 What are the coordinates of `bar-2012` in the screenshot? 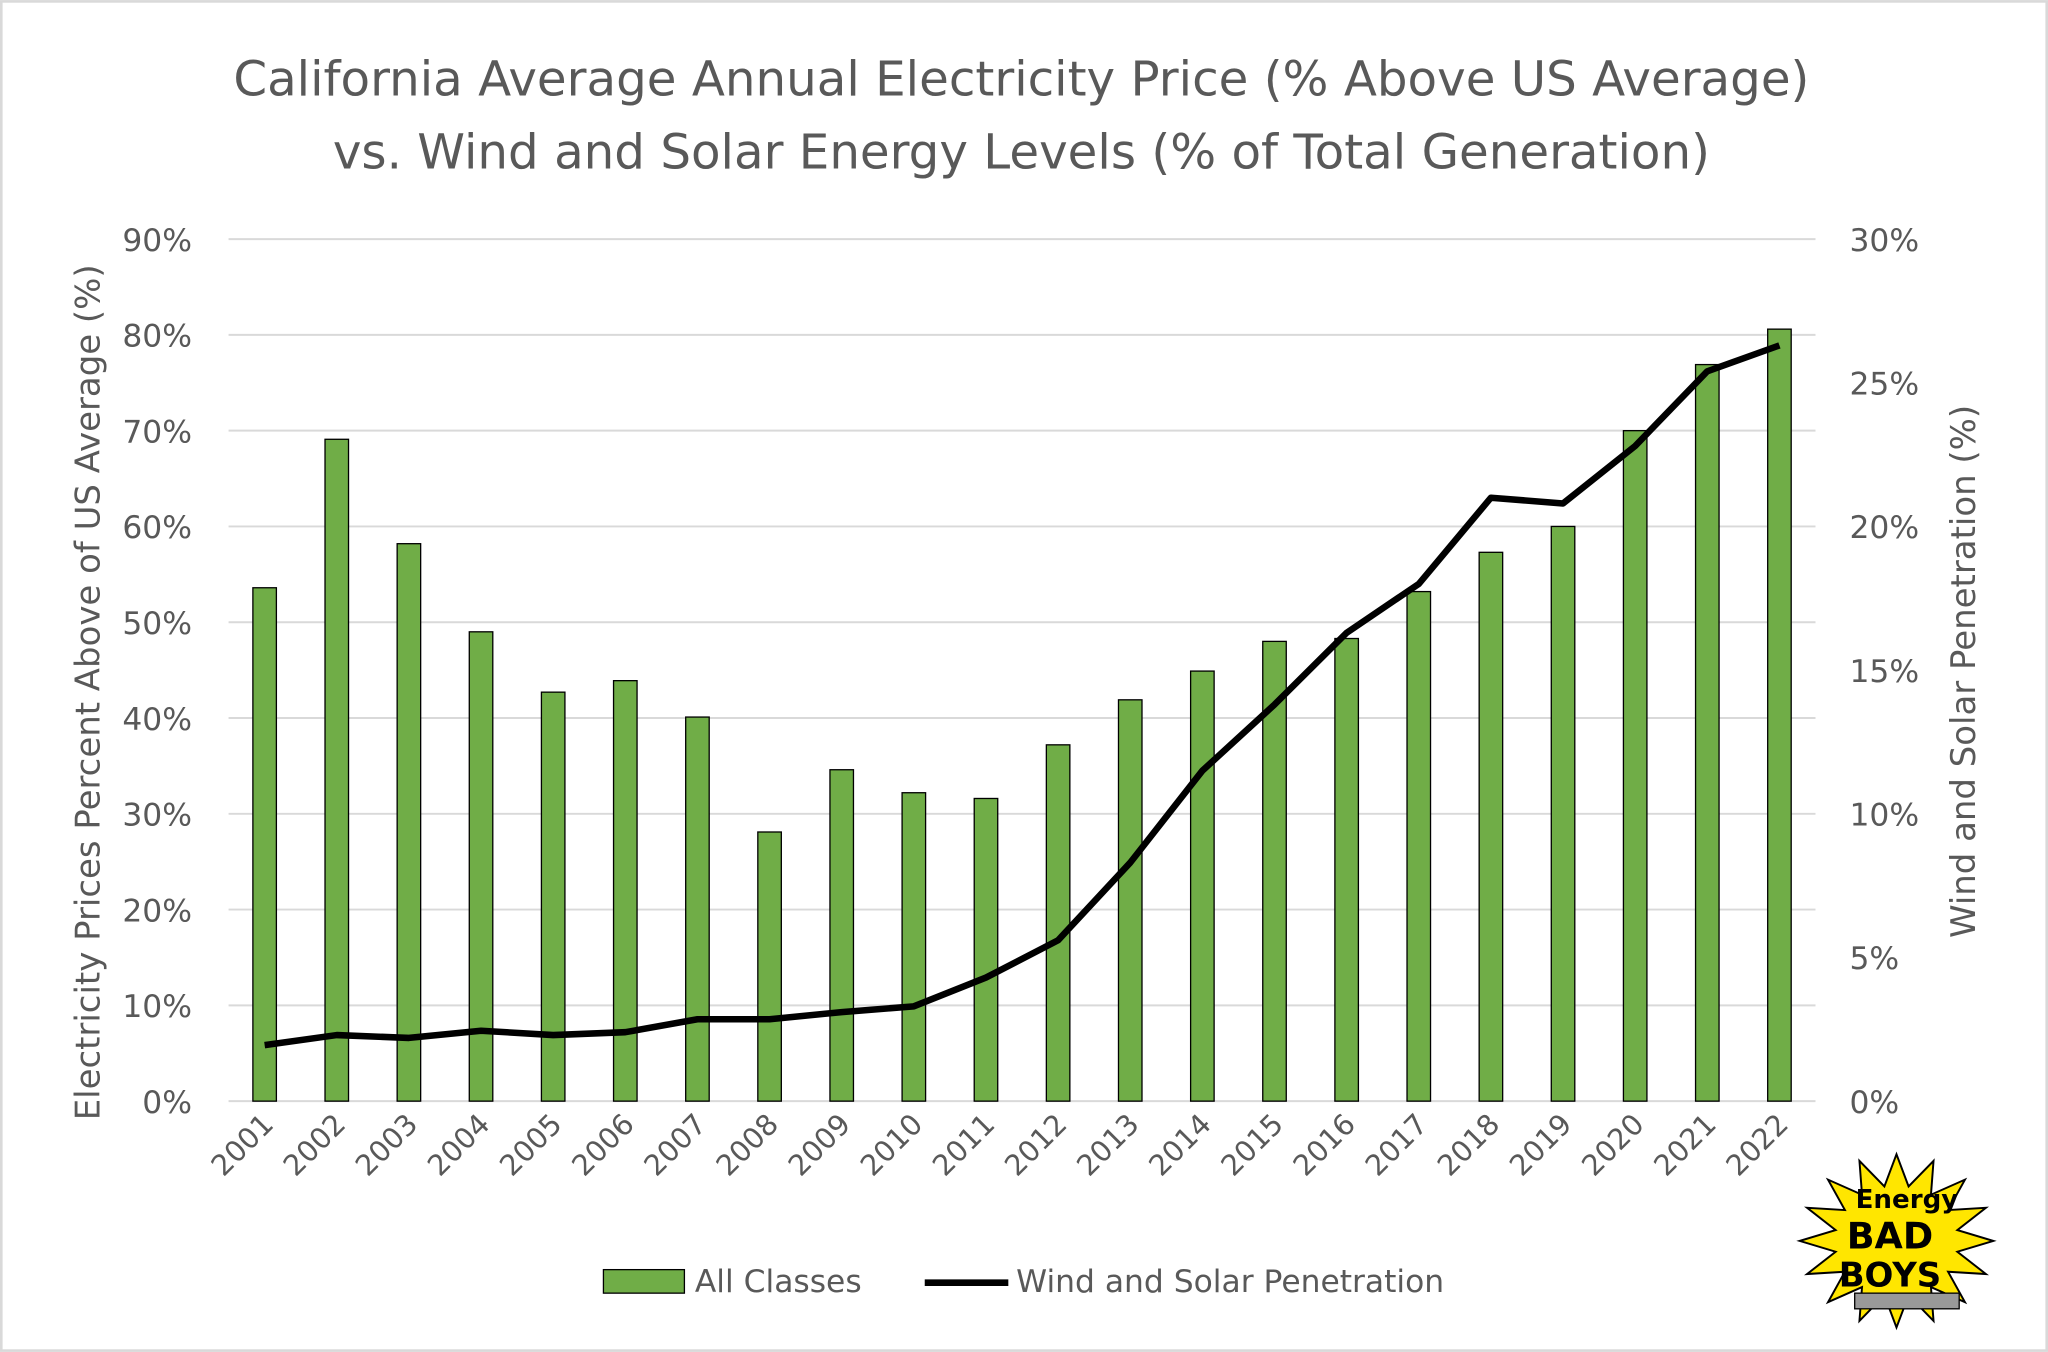 It's located at (1058, 923).